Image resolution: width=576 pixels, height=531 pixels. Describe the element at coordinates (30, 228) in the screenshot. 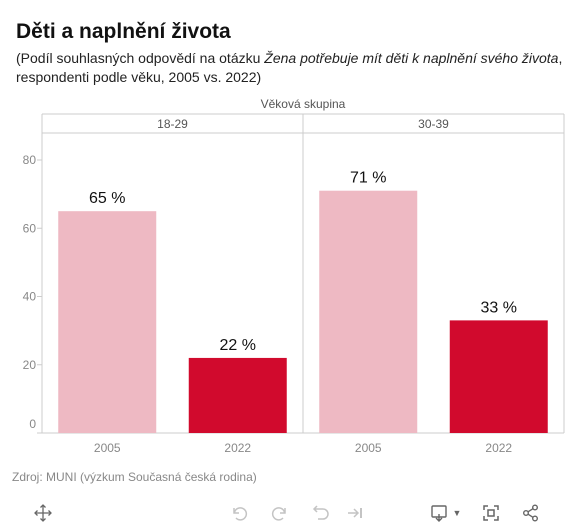

I see `y-tick-label: 60` at that location.